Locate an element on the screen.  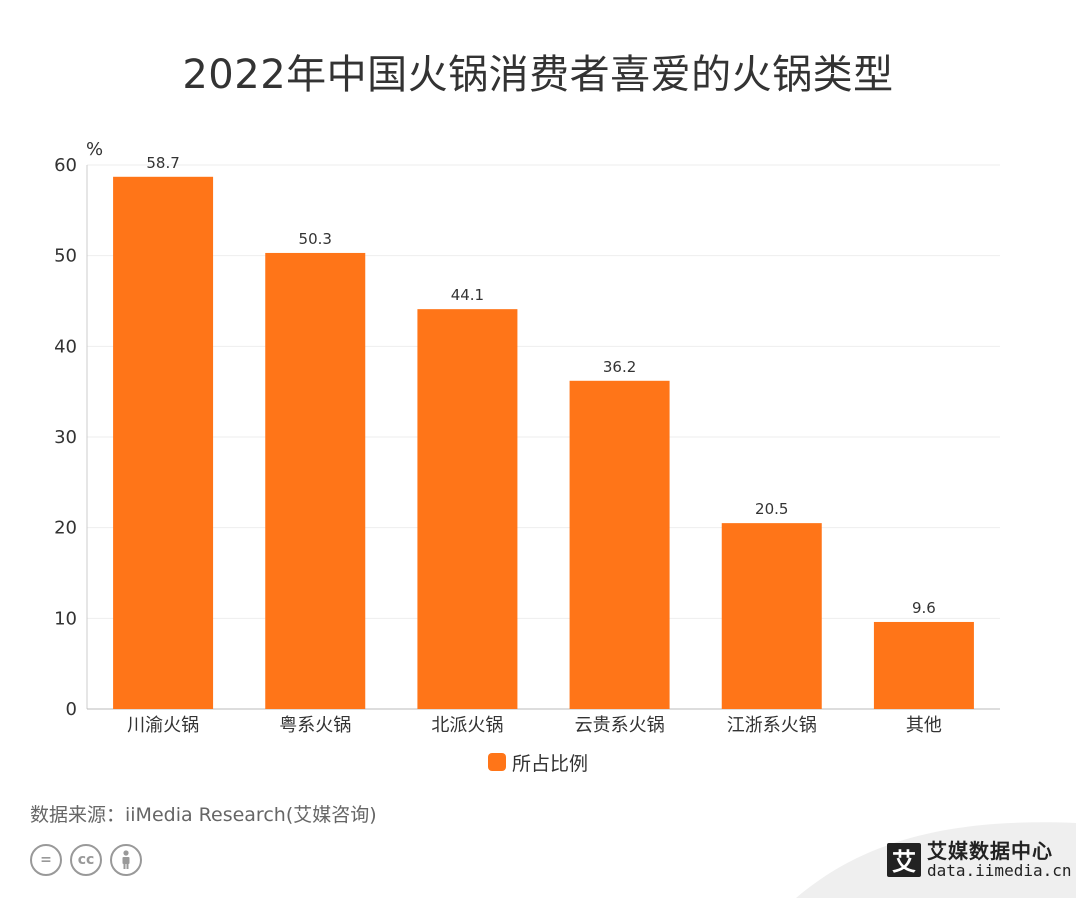
brand: 艾 艾媒数据中心 data.iimedia.cn is located at coordinates (979, 860).